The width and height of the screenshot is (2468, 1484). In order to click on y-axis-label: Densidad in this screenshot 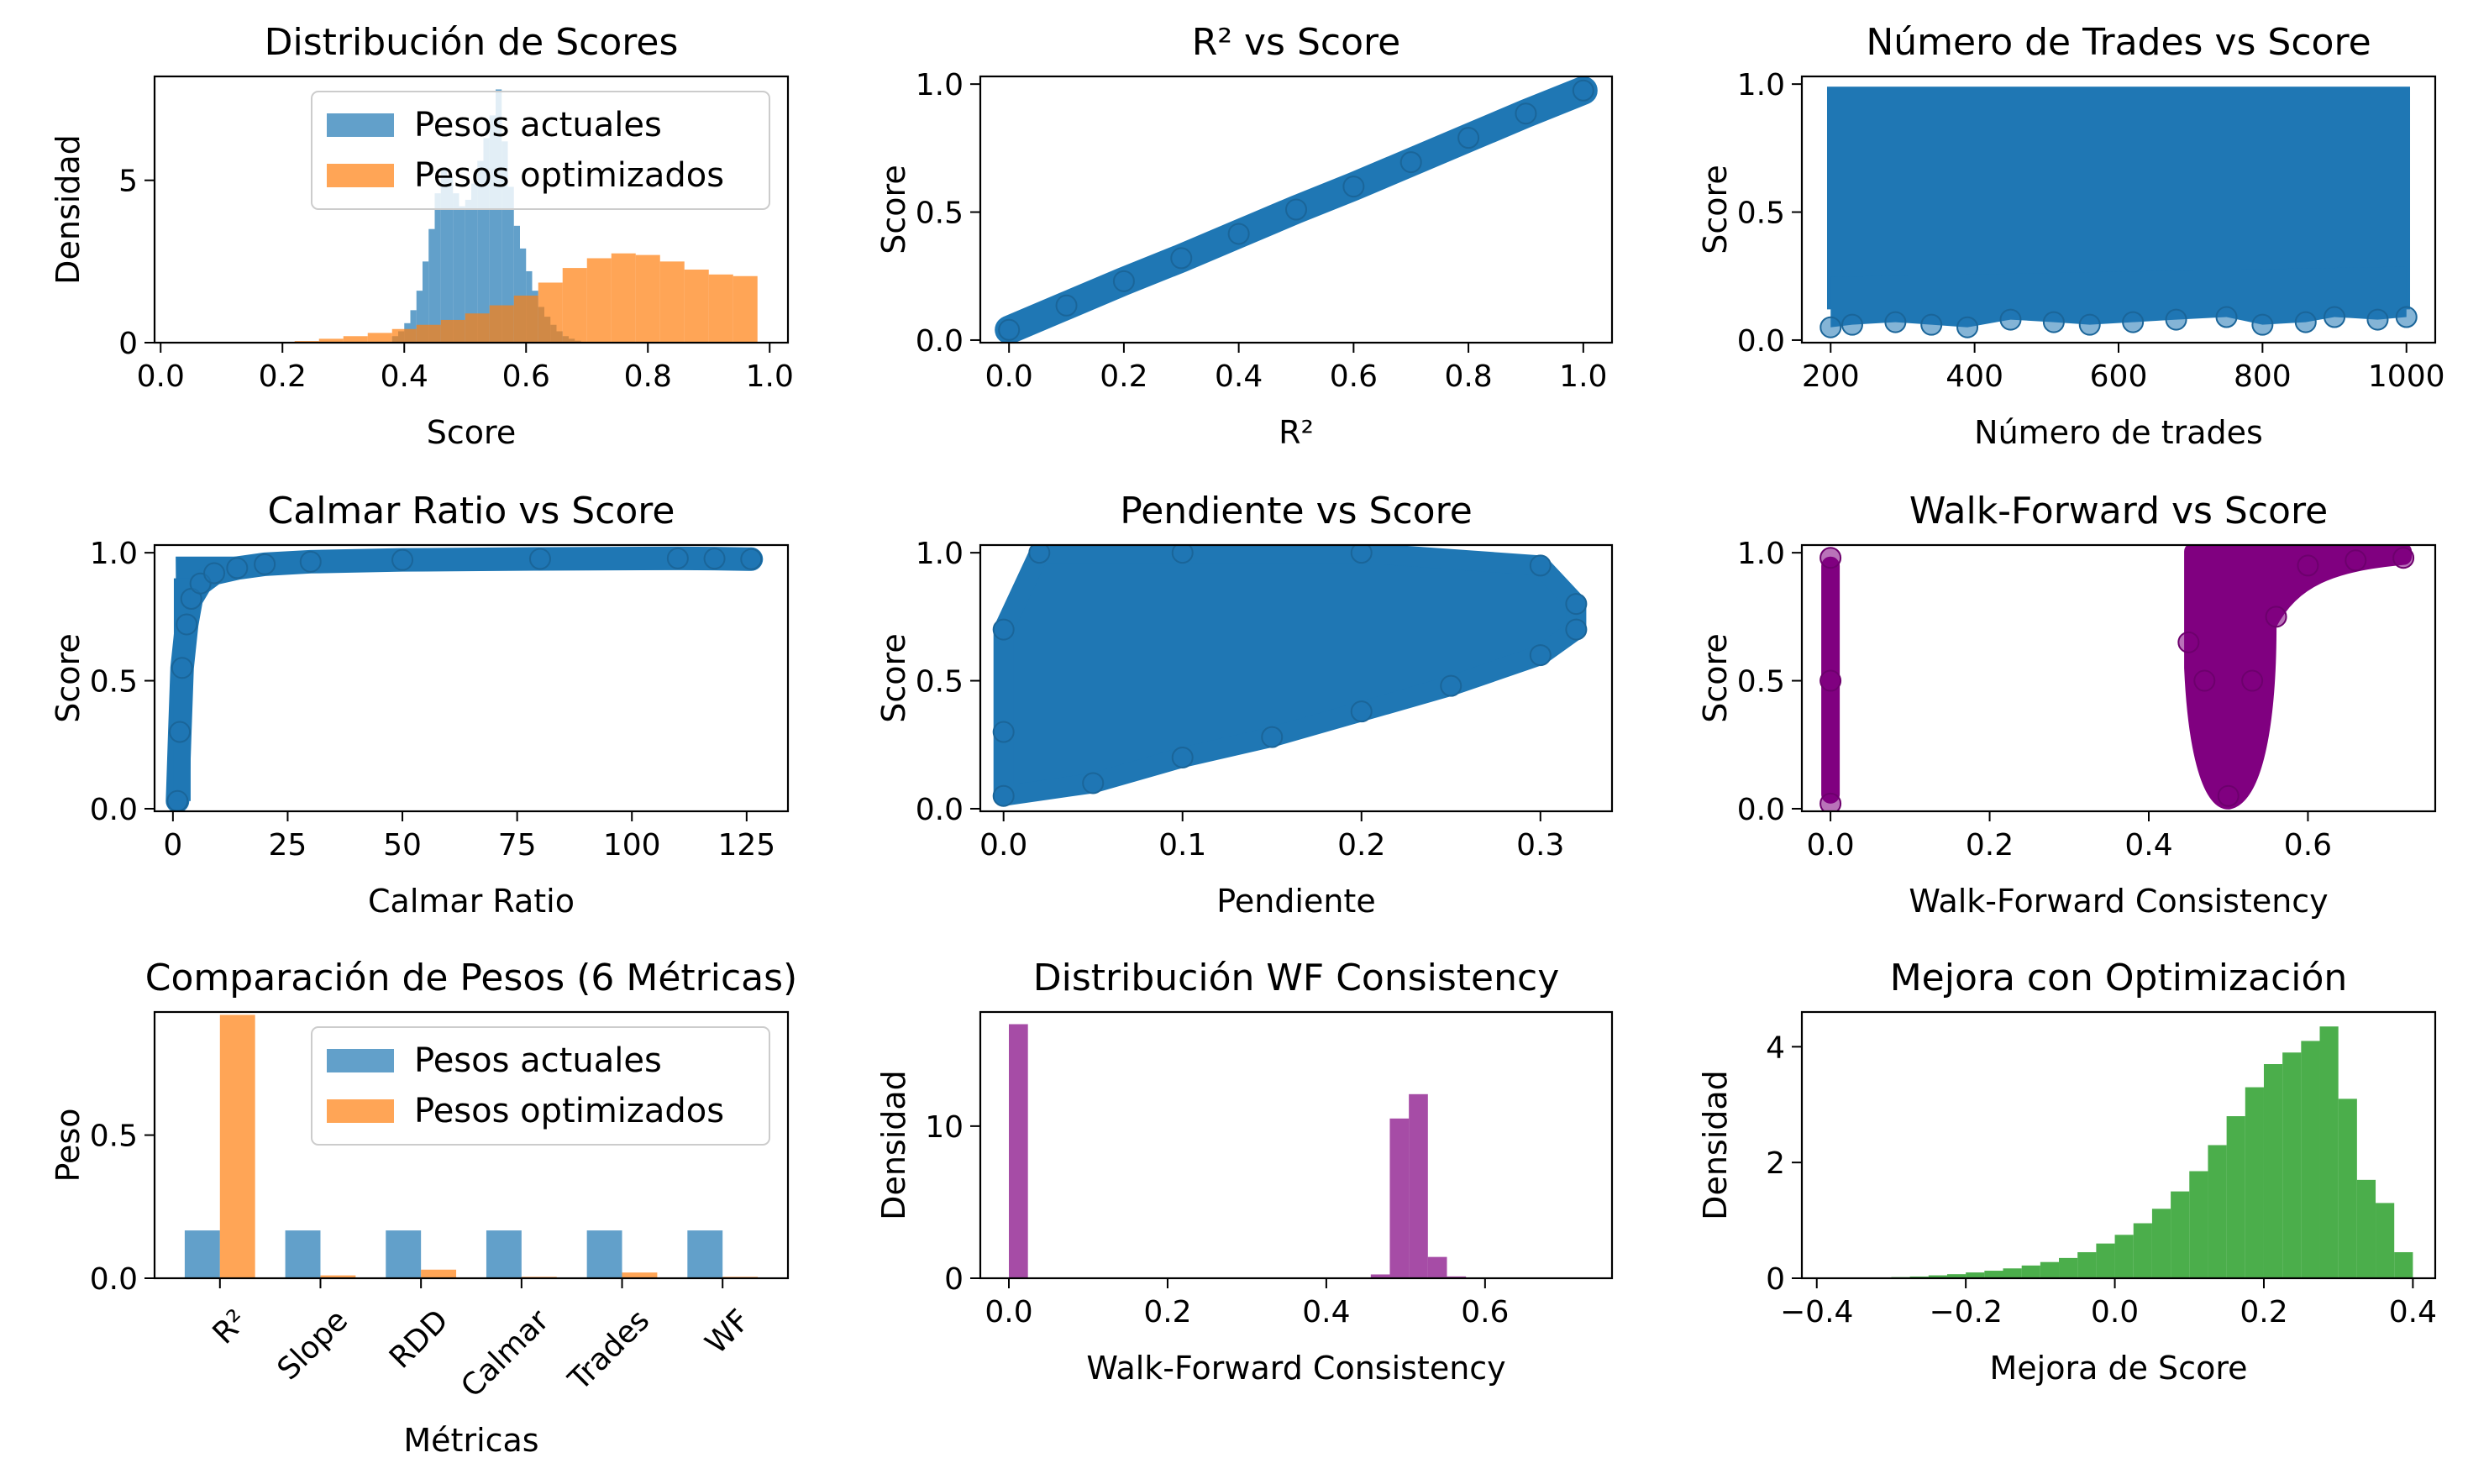, I will do `click(1716, 1145)`.